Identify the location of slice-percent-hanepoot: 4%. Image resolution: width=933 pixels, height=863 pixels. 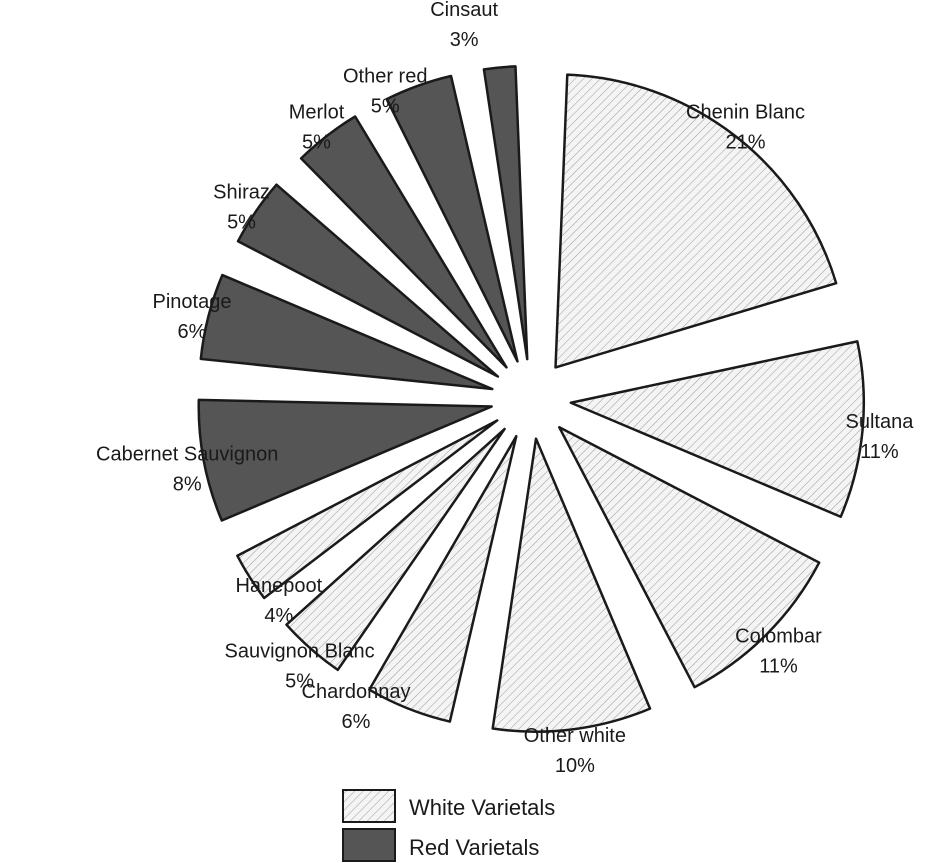
(278, 616).